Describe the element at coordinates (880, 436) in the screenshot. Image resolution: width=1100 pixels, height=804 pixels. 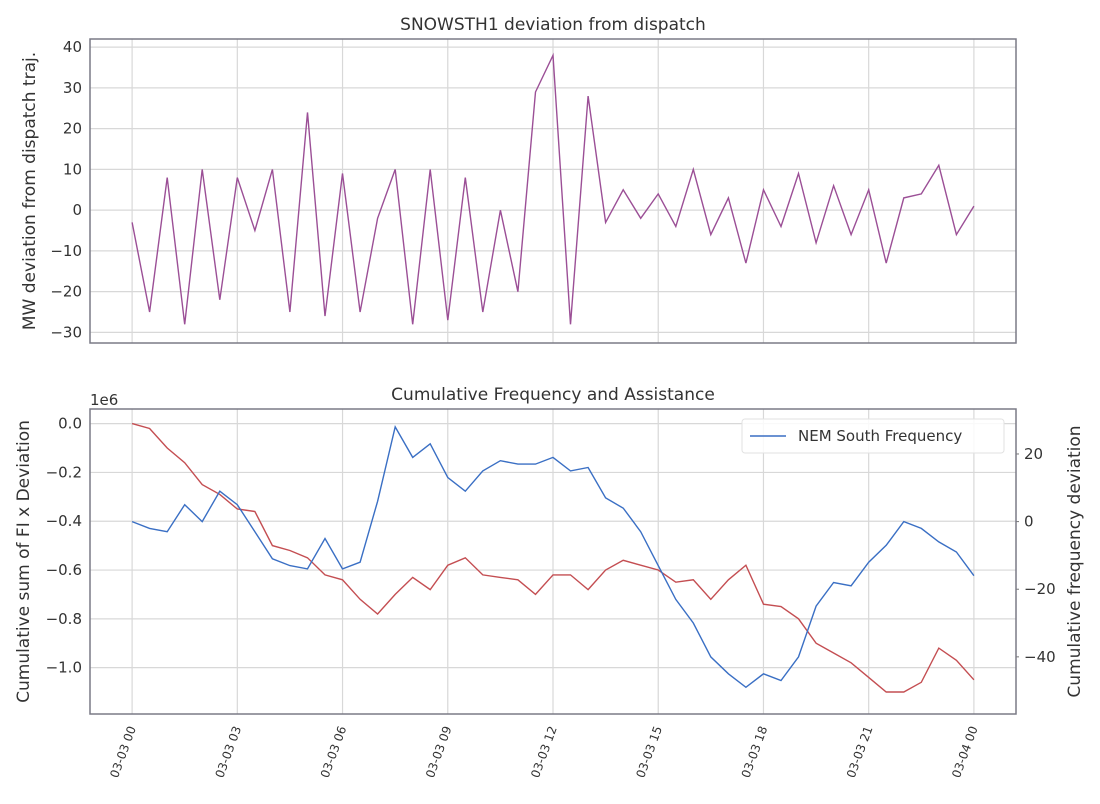
I see `legend-label: NEM South Frequency` at that location.